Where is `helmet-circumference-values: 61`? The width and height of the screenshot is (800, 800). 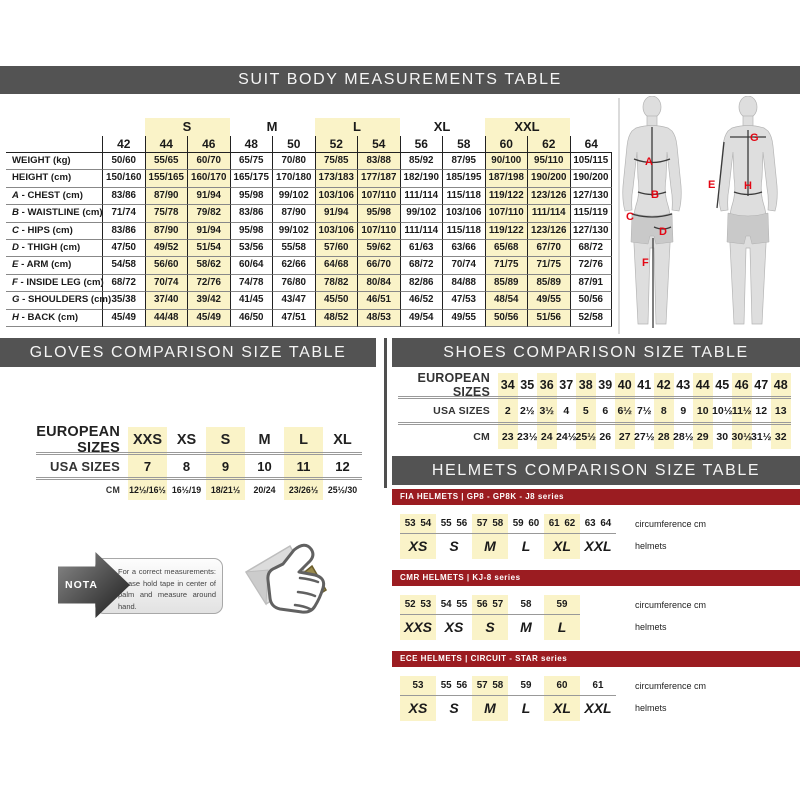 helmet-circumference-values: 61 is located at coordinates (598, 686).